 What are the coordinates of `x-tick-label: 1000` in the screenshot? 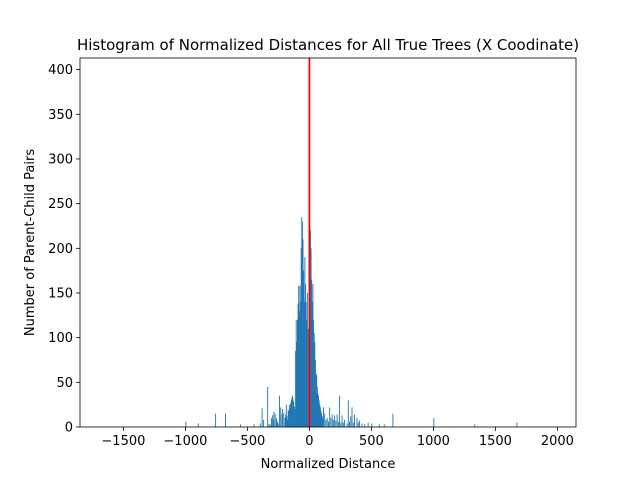 It's located at (433, 441).